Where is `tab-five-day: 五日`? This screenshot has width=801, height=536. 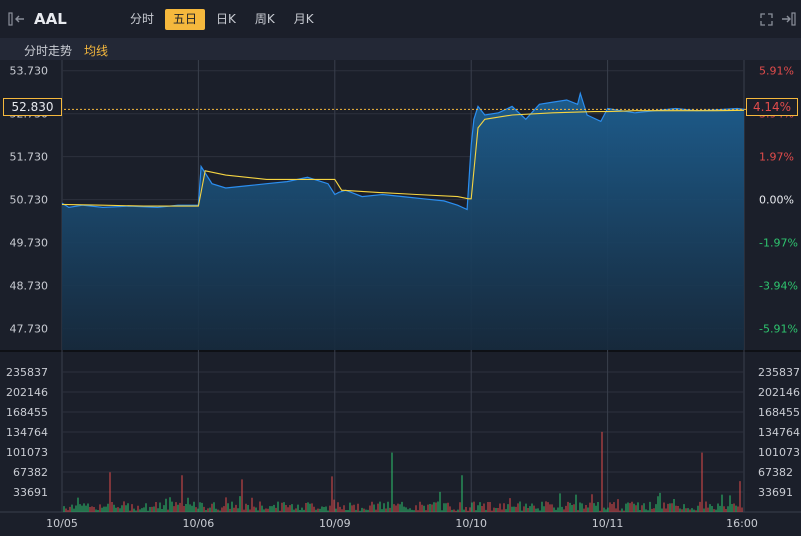
tab-five-day: 五日 is located at coordinates (185, 19).